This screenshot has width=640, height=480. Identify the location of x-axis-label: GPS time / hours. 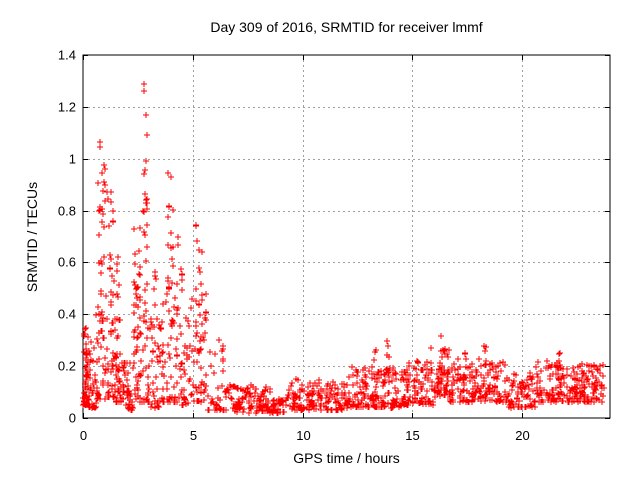
(346, 458).